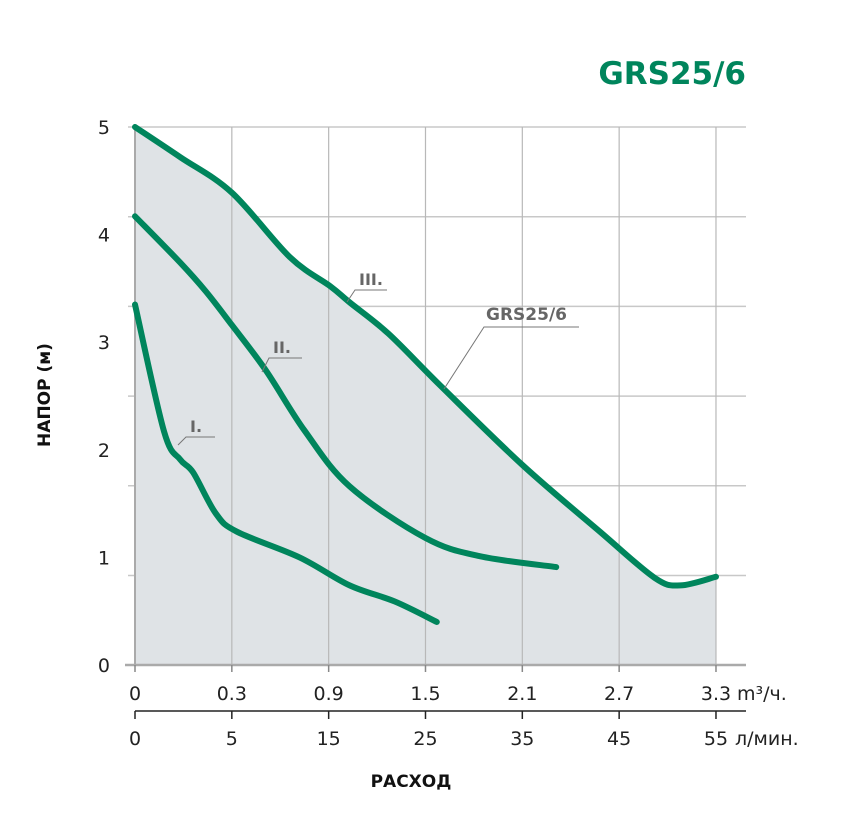 Image resolution: width=842 pixels, height=828 pixels. What do you see at coordinates (672, 74) in the screenshot?
I see `chart-title: GRS25/6` at bounding box center [672, 74].